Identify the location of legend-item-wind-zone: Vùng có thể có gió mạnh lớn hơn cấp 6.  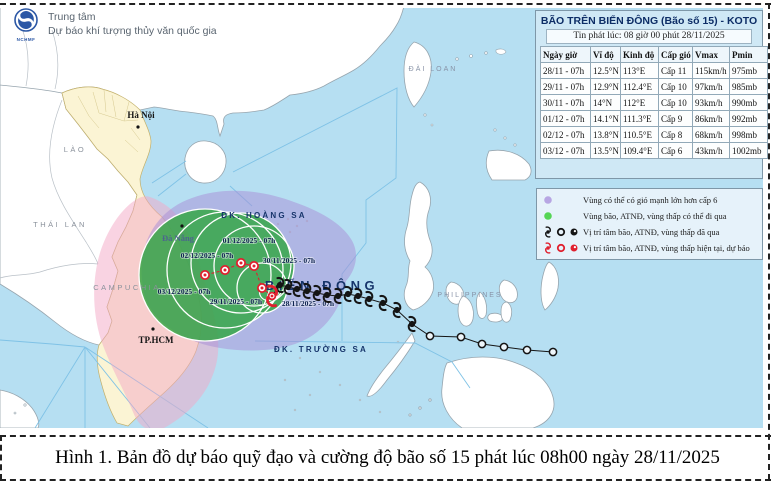
(649, 200).